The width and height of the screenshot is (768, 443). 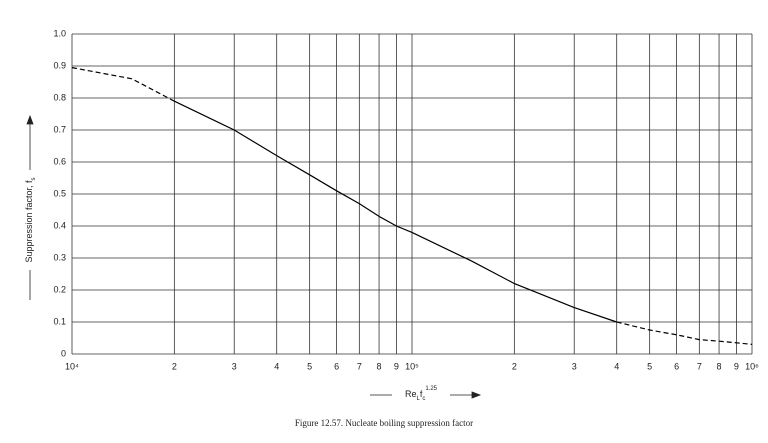 What do you see at coordinates (63, 353) in the screenshot?
I see `y-tick-label: 0` at bounding box center [63, 353].